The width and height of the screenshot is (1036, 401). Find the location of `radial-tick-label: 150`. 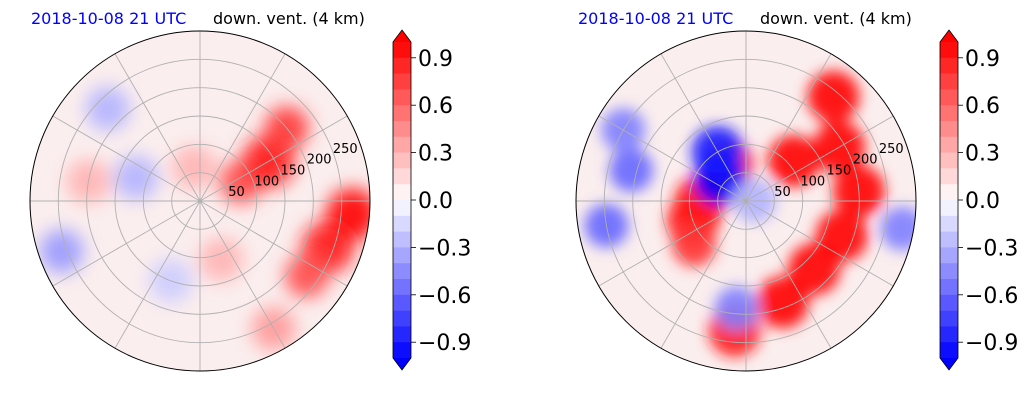

radial-tick-label: 150 is located at coordinates (839, 171).